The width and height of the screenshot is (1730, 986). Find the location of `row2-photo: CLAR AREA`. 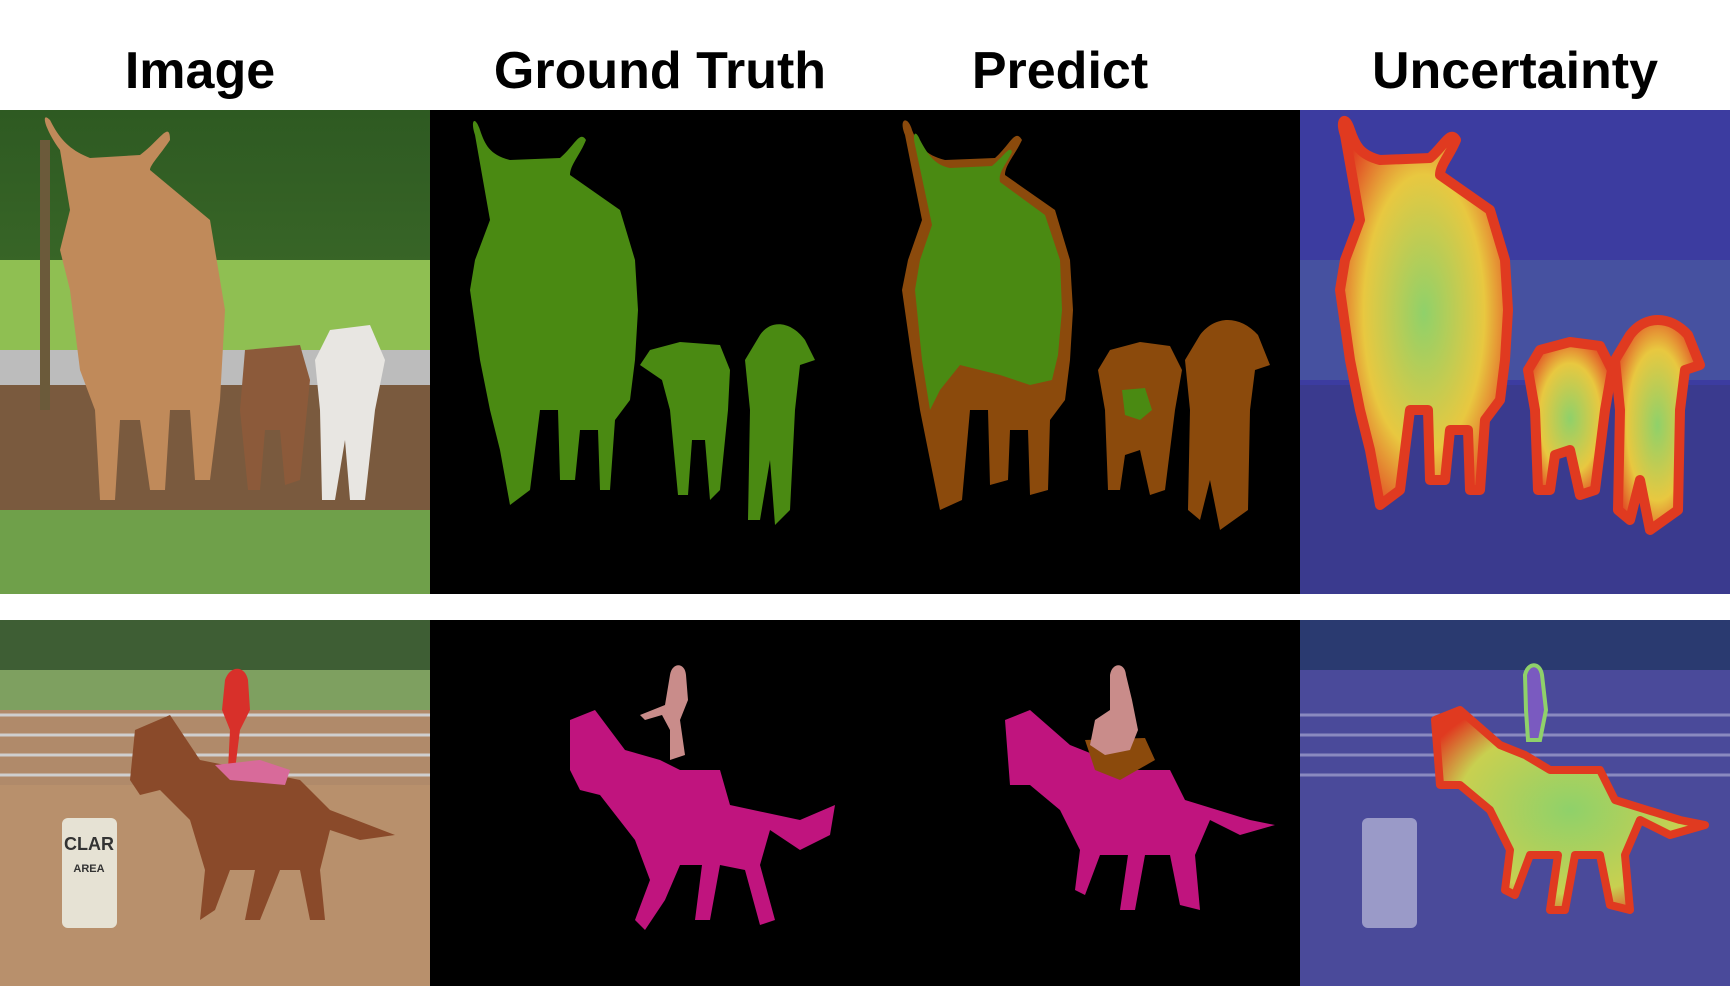

row2-photo: CLAR AREA is located at coordinates (215, 803).